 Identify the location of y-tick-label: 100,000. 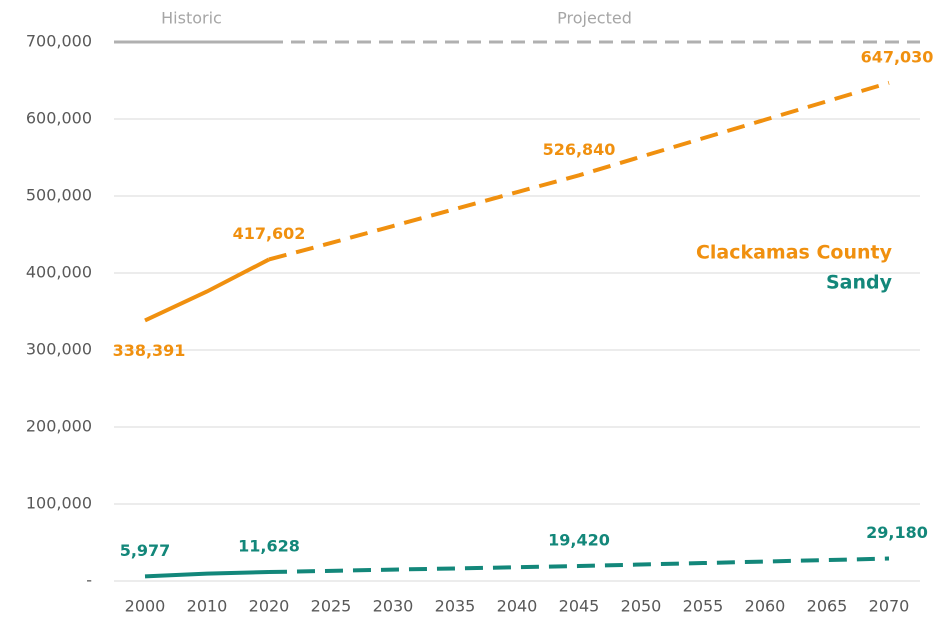
(59, 503).